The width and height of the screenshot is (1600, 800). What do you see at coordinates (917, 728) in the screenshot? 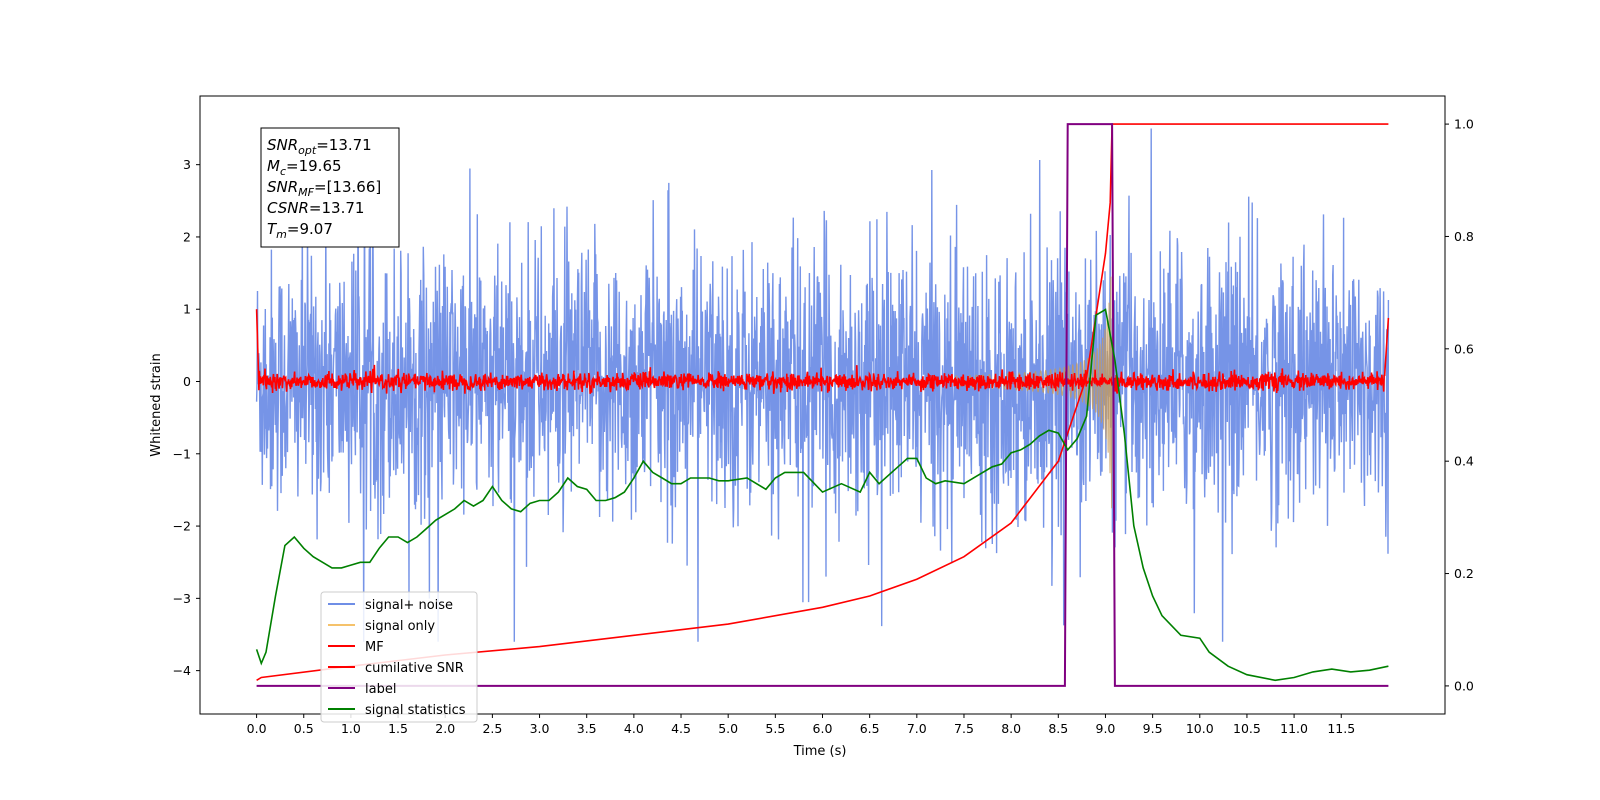
I see `x-tick-label: 7.0` at bounding box center [917, 728].